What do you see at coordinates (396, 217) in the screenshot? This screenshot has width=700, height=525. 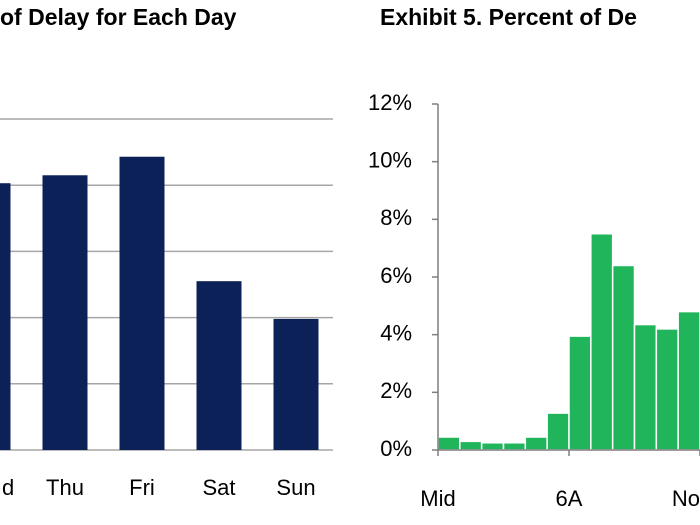 I see `y-tick-label: 8%` at bounding box center [396, 217].